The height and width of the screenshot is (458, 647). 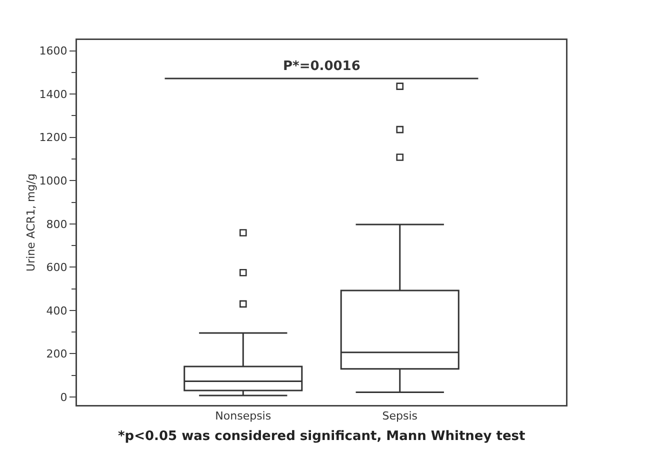 What do you see at coordinates (322, 436) in the screenshot?
I see `text: *p<0.05 was considered significant, Mann Whitney test` at bounding box center [322, 436].